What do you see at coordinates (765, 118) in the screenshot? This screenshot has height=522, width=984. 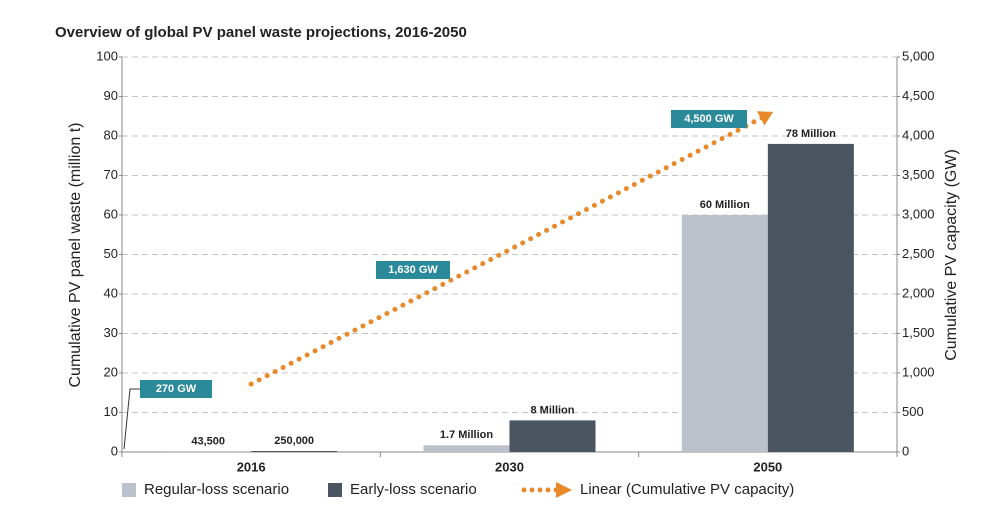 I see `trend-arrow` at bounding box center [765, 118].